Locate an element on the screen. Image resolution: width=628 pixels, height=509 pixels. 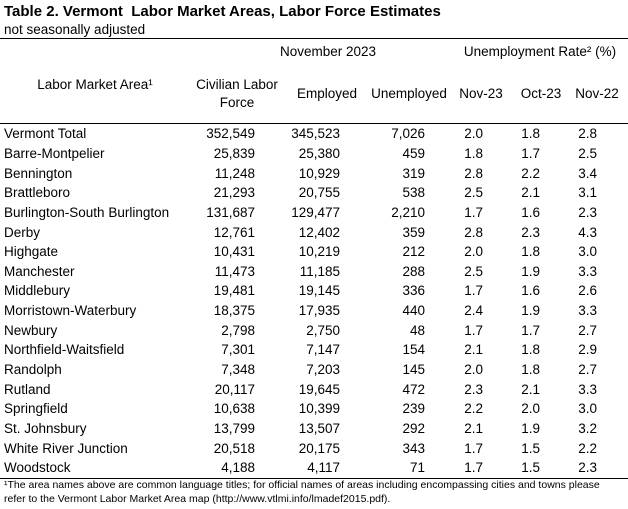
unemployed-cell: 459 is located at coordinates (413, 153).